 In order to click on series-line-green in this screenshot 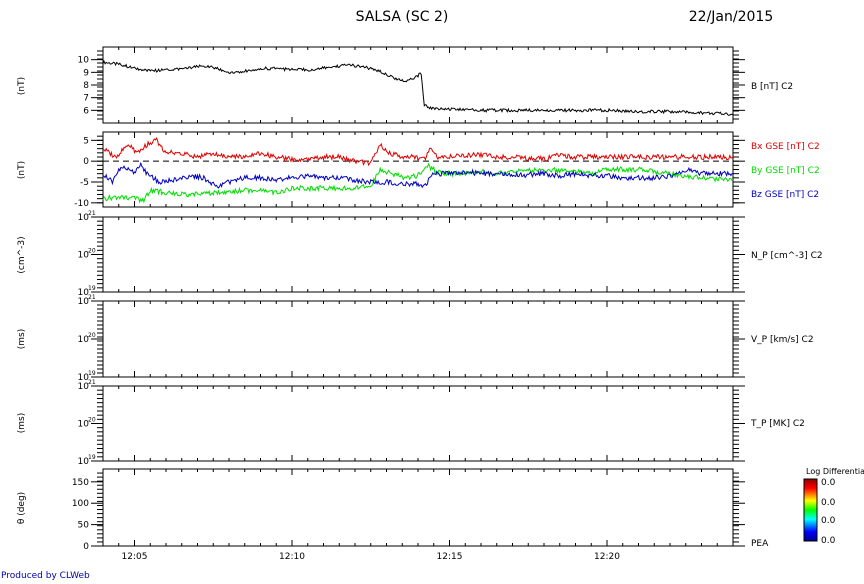, I will do `click(418, 183)`.